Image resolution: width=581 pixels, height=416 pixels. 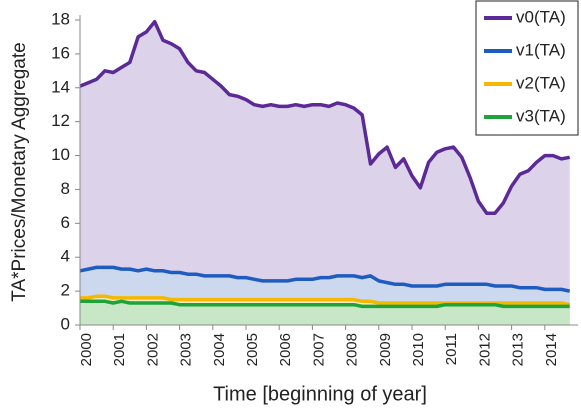 What do you see at coordinates (541, 82) in the screenshot?
I see `legend-label: v2(TA)` at bounding box center [541, 82].